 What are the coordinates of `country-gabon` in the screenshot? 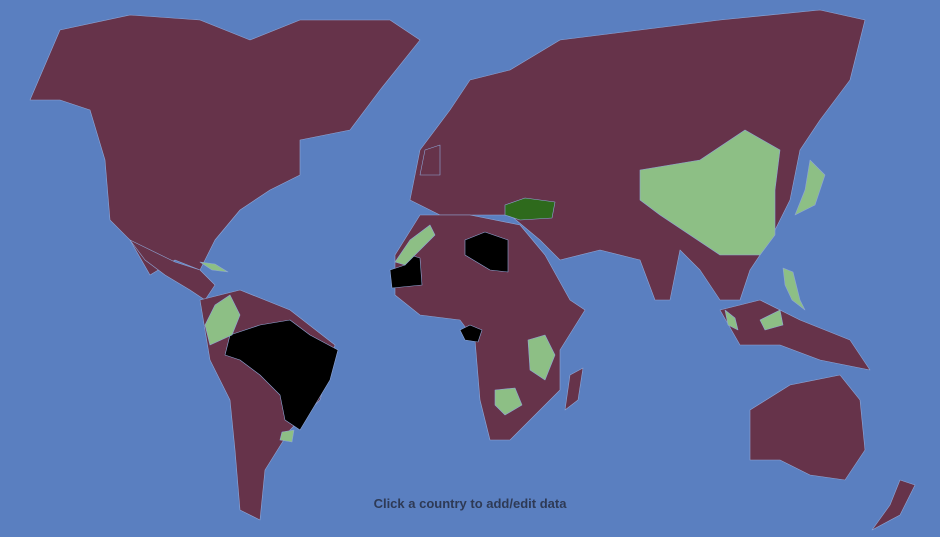 It's located at (471, 333).